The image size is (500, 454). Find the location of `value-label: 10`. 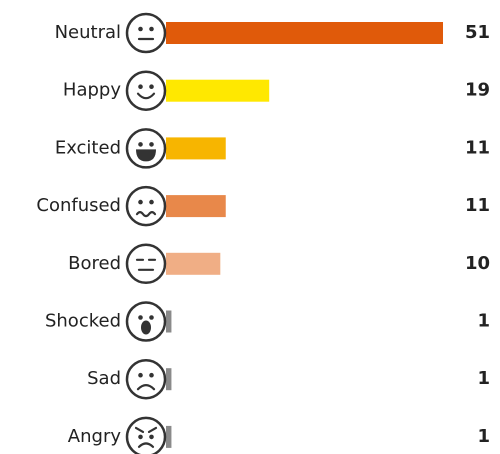

value-label: 10 is located at coordinates (477, 263).